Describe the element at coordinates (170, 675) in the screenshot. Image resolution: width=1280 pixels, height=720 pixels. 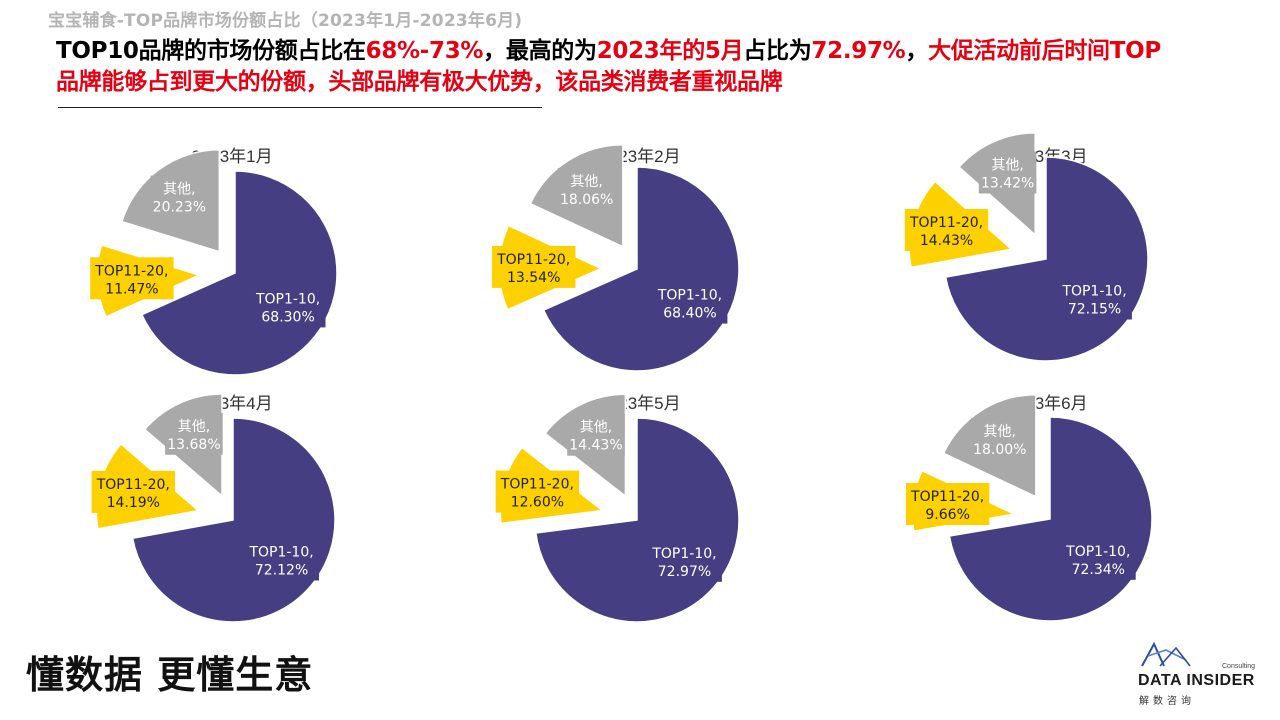
I see `footer-slogan: 懂数据 更懂生意` at that location.